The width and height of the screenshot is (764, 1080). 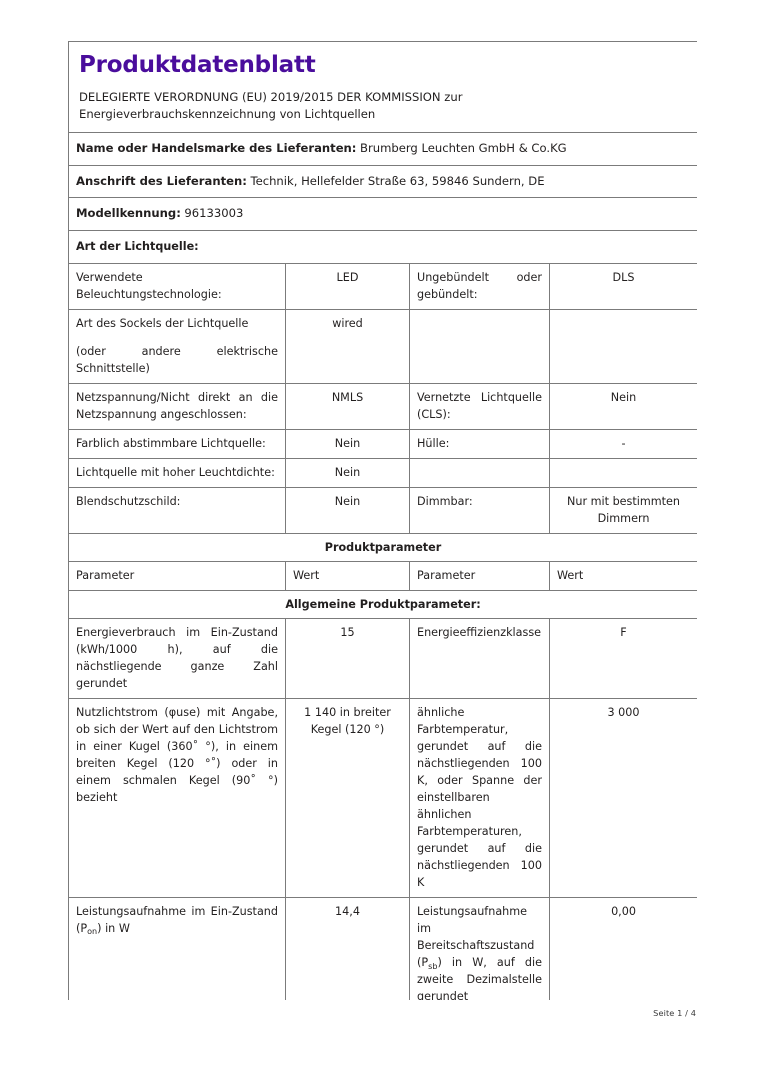 I want to click on table-row: Lichtquelle mit hoher Leuchtdichte: Nein, so click(x=382, y=472).